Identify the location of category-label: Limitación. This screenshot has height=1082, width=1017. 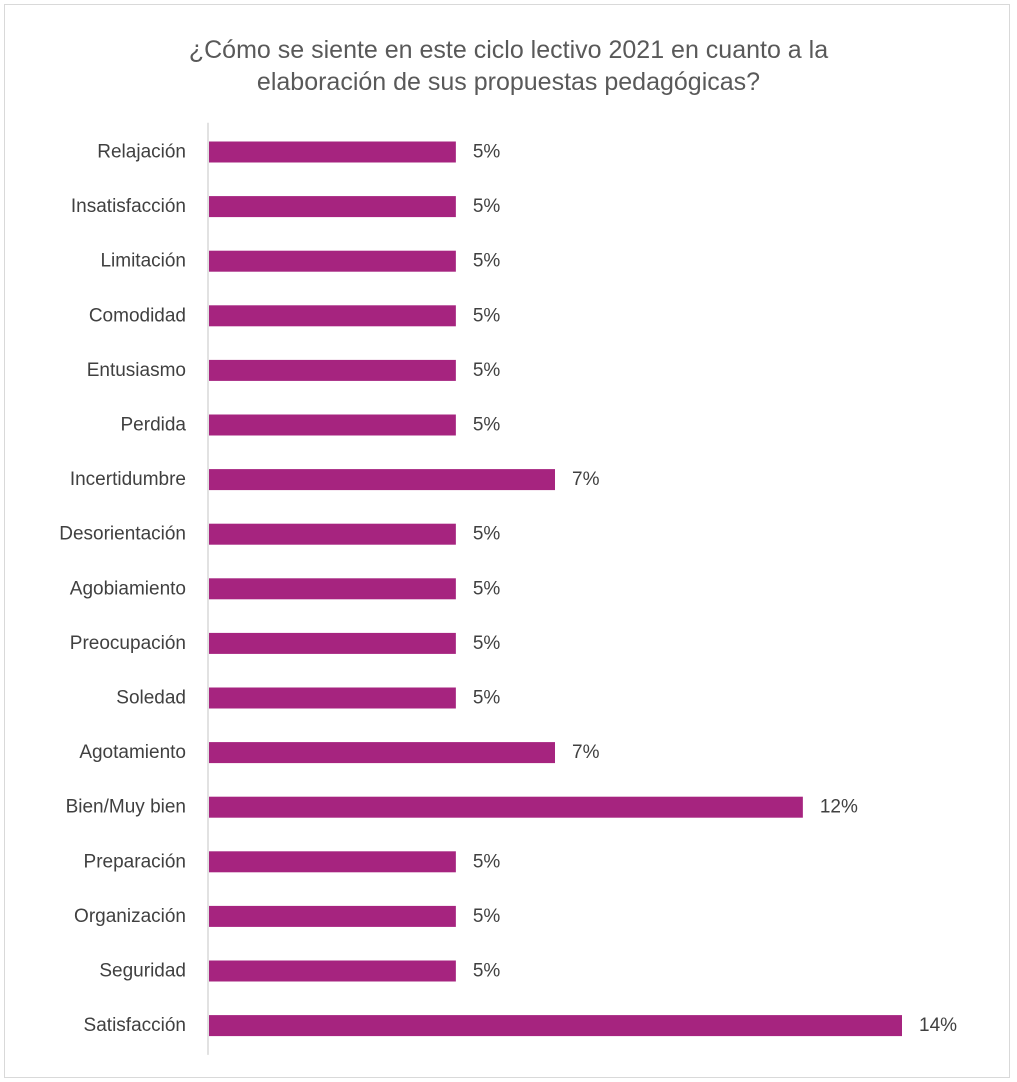
(143, 261).